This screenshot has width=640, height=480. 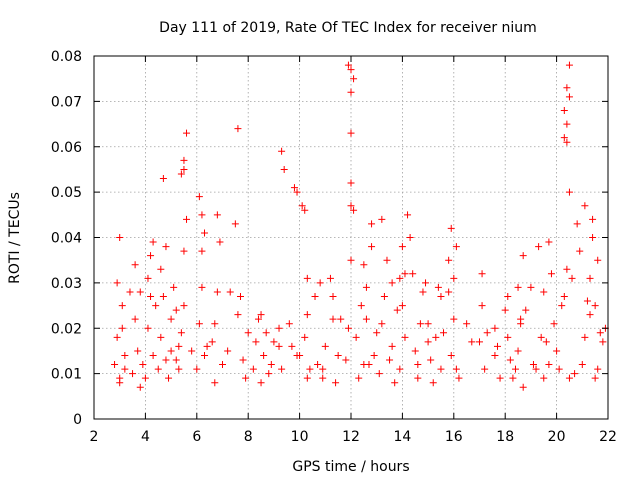 I want to click on x-tick-label: 22, so click(x=608, y=437).